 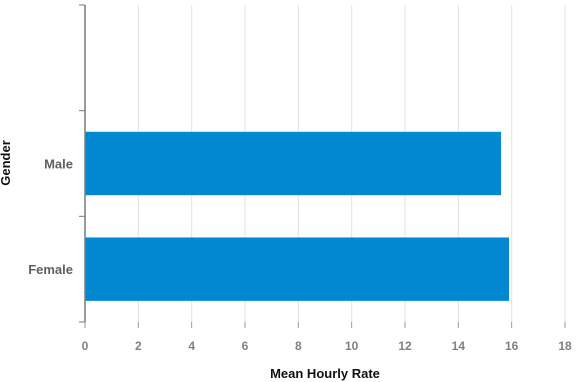 I want to click on x-tick-label: 6, so click(x=245, y=346).